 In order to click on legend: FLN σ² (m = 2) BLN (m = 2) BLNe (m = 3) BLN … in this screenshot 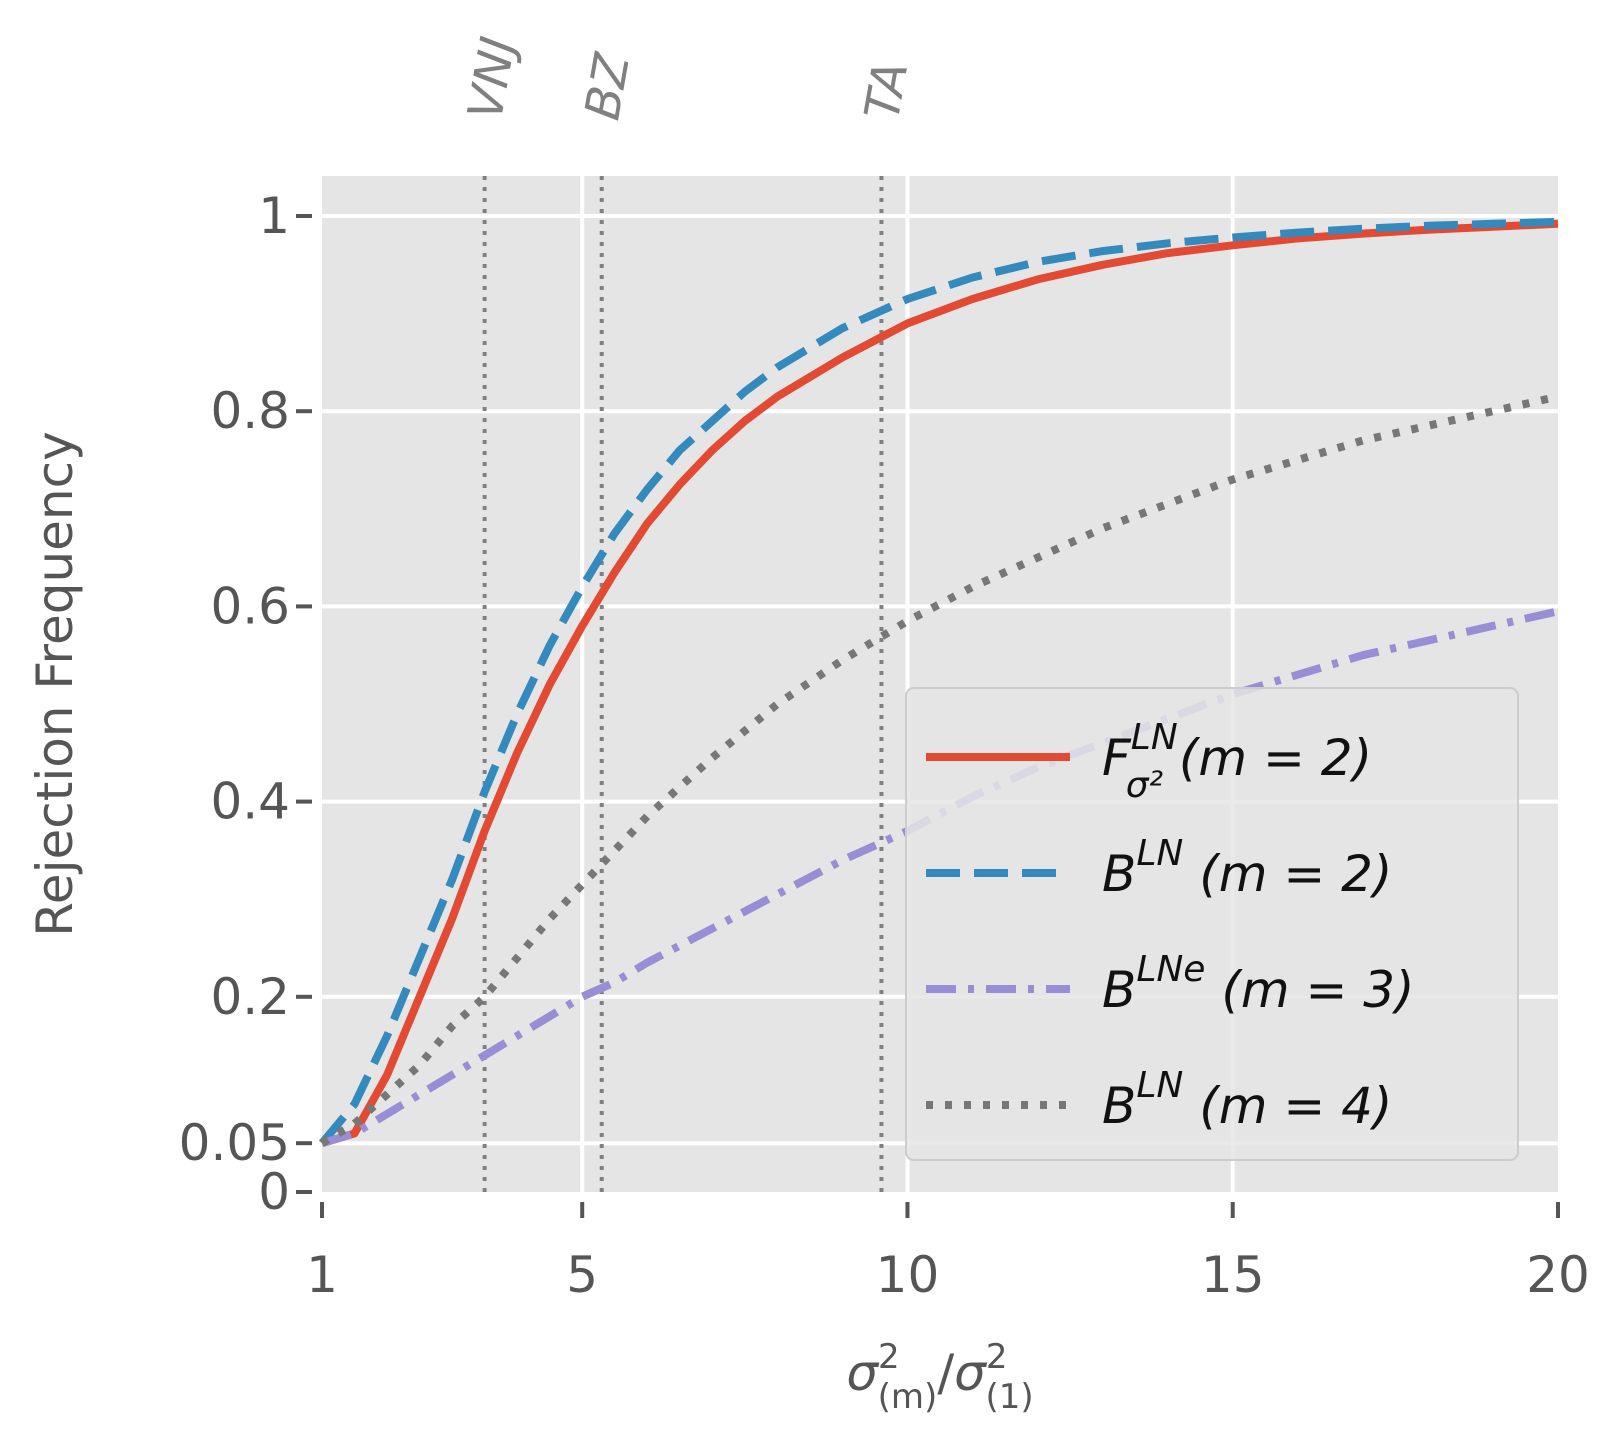, I will do `click(1212, 924)`.